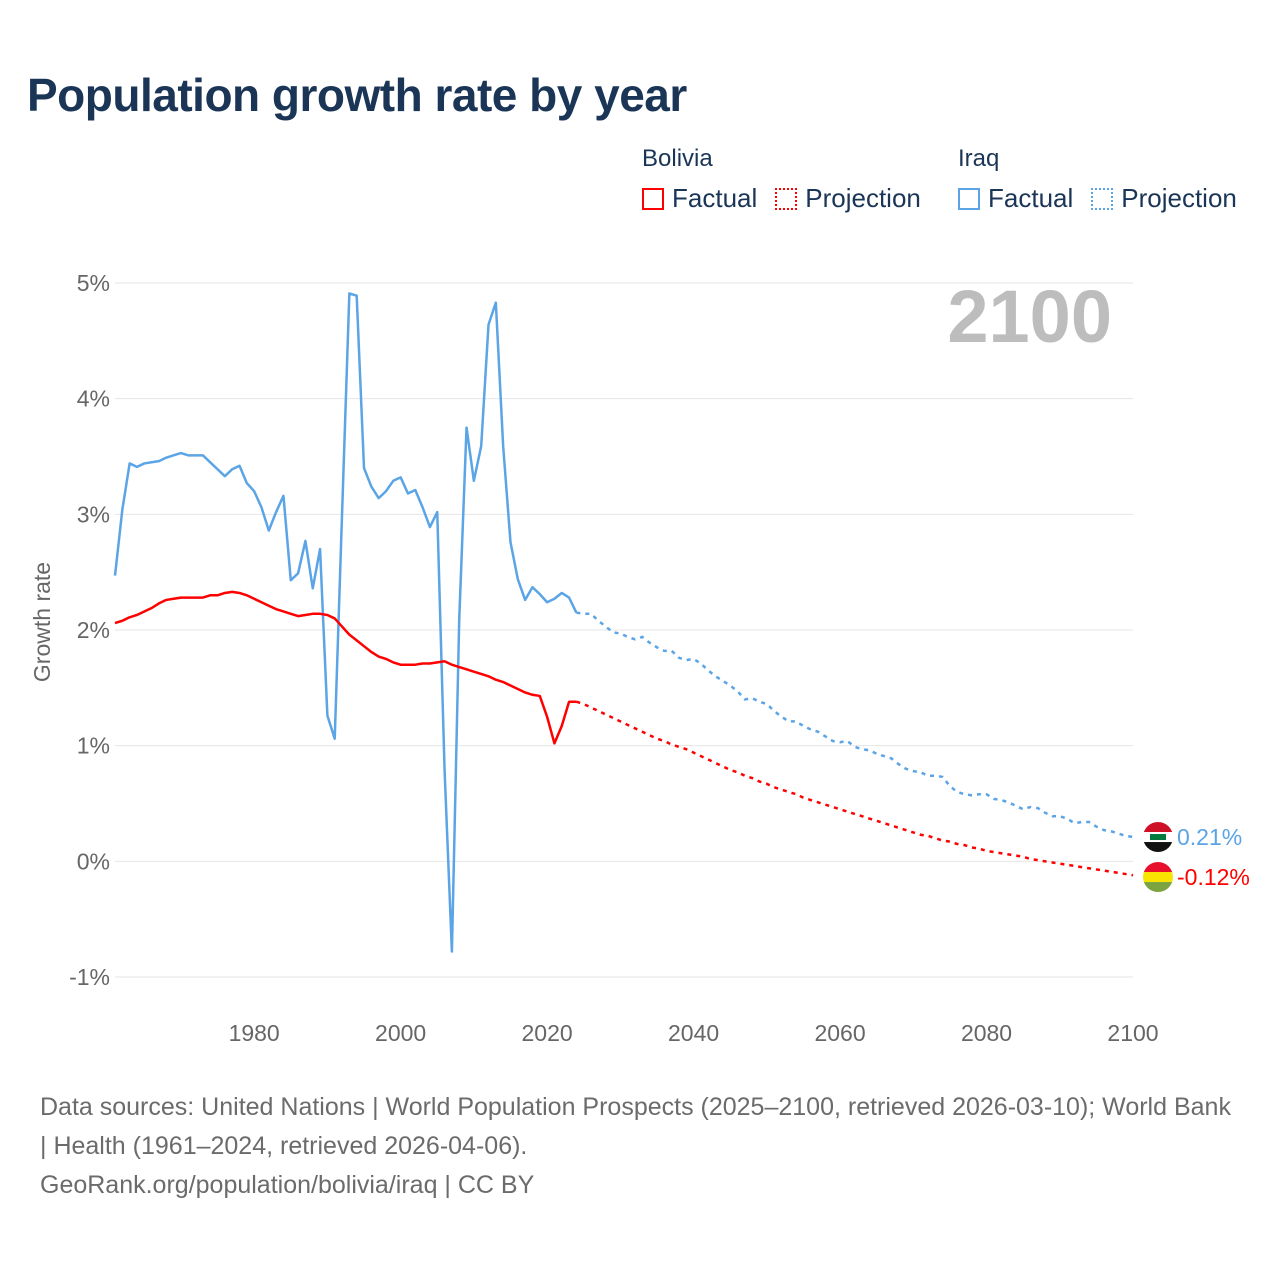 The width and height of the screenshot is (1280, 1280). What do you see at coordinates (855, 788) in the screenshot?
I see `bolivia-projection-line` at bounding box center [855, 788].